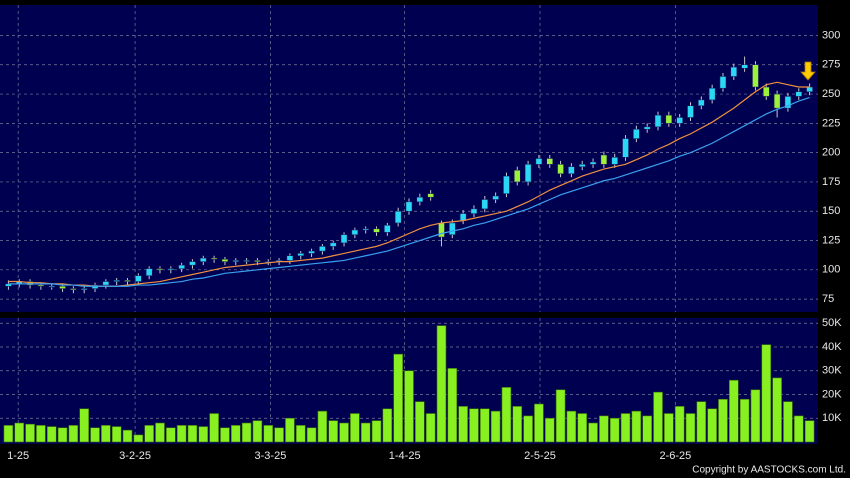 The width and height of the screenshot is (850, 478). Describe the element at coordinates (832, 394) in the screenshot. I see `y2-tick-label: 20K` at that location.